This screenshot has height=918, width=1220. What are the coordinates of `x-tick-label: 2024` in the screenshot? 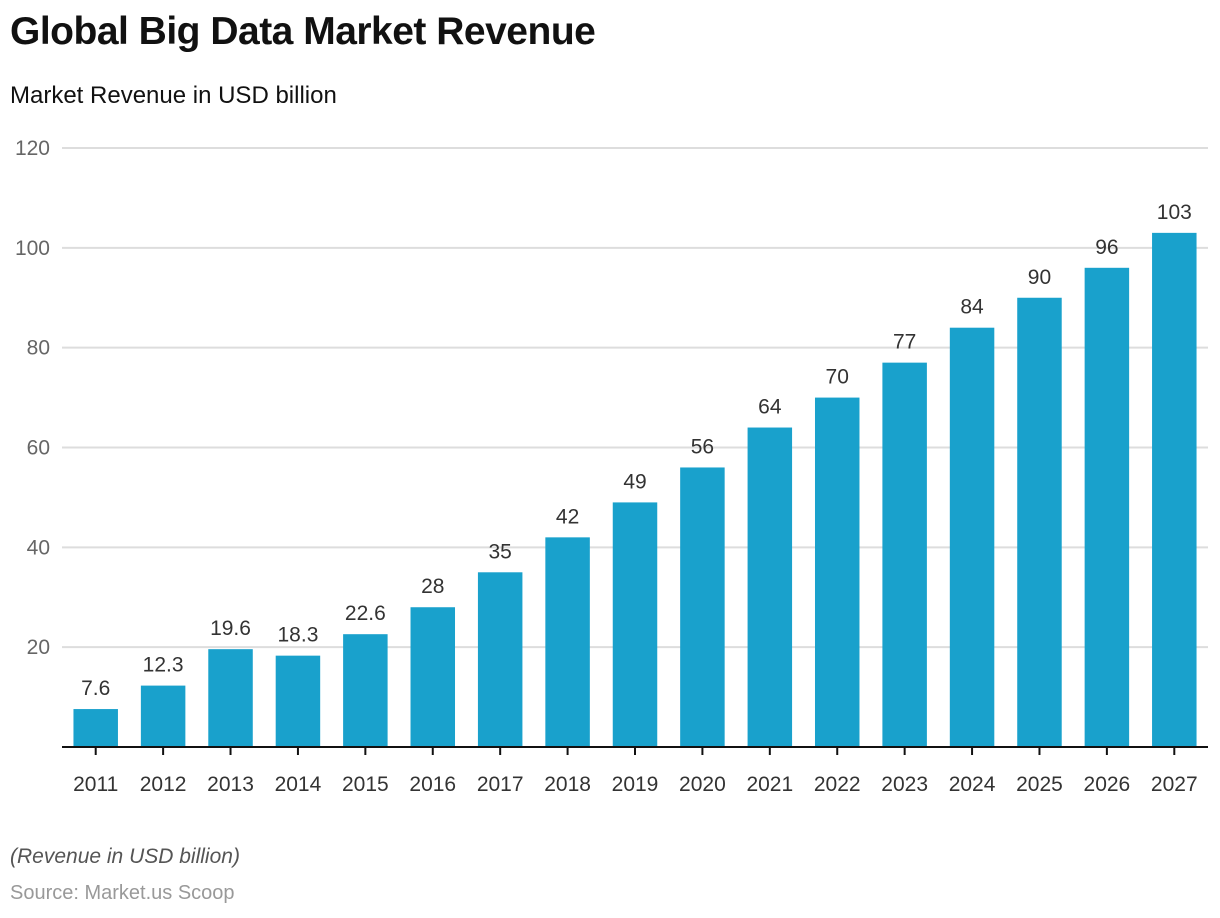 It's located at (972, 784).